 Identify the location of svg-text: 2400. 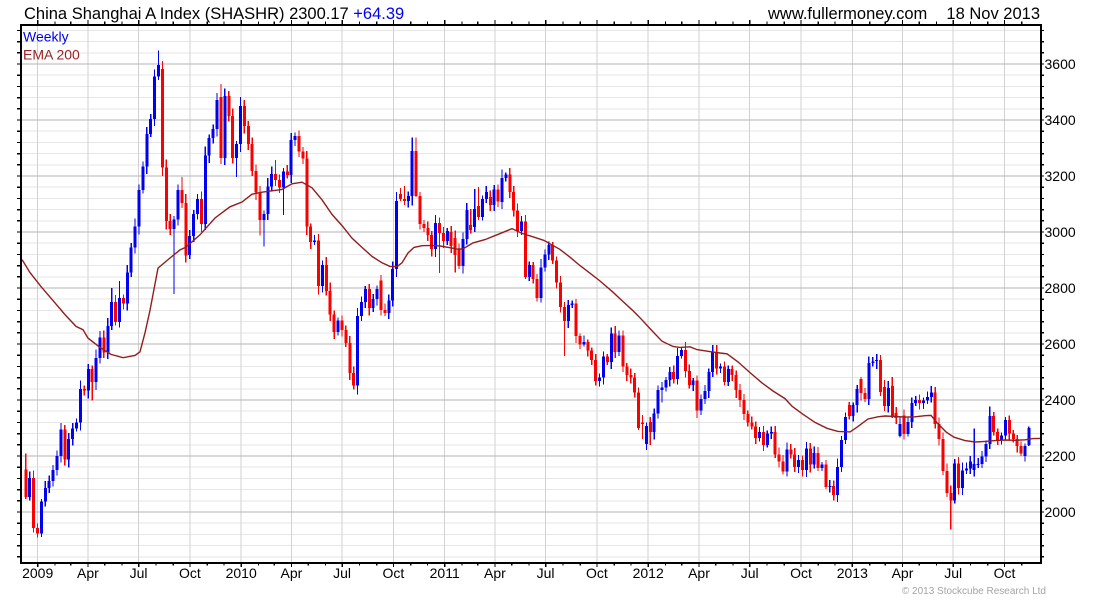
(1060, 400).